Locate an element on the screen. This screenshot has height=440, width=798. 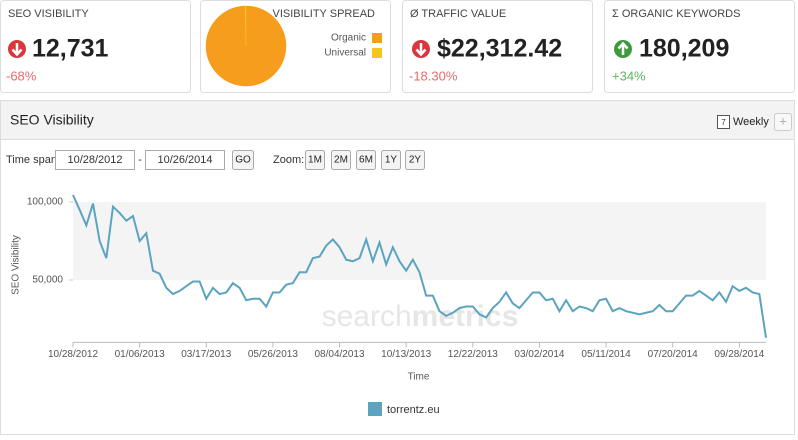
date-from: 10/28/2012 is located at coordinates (94, 160).